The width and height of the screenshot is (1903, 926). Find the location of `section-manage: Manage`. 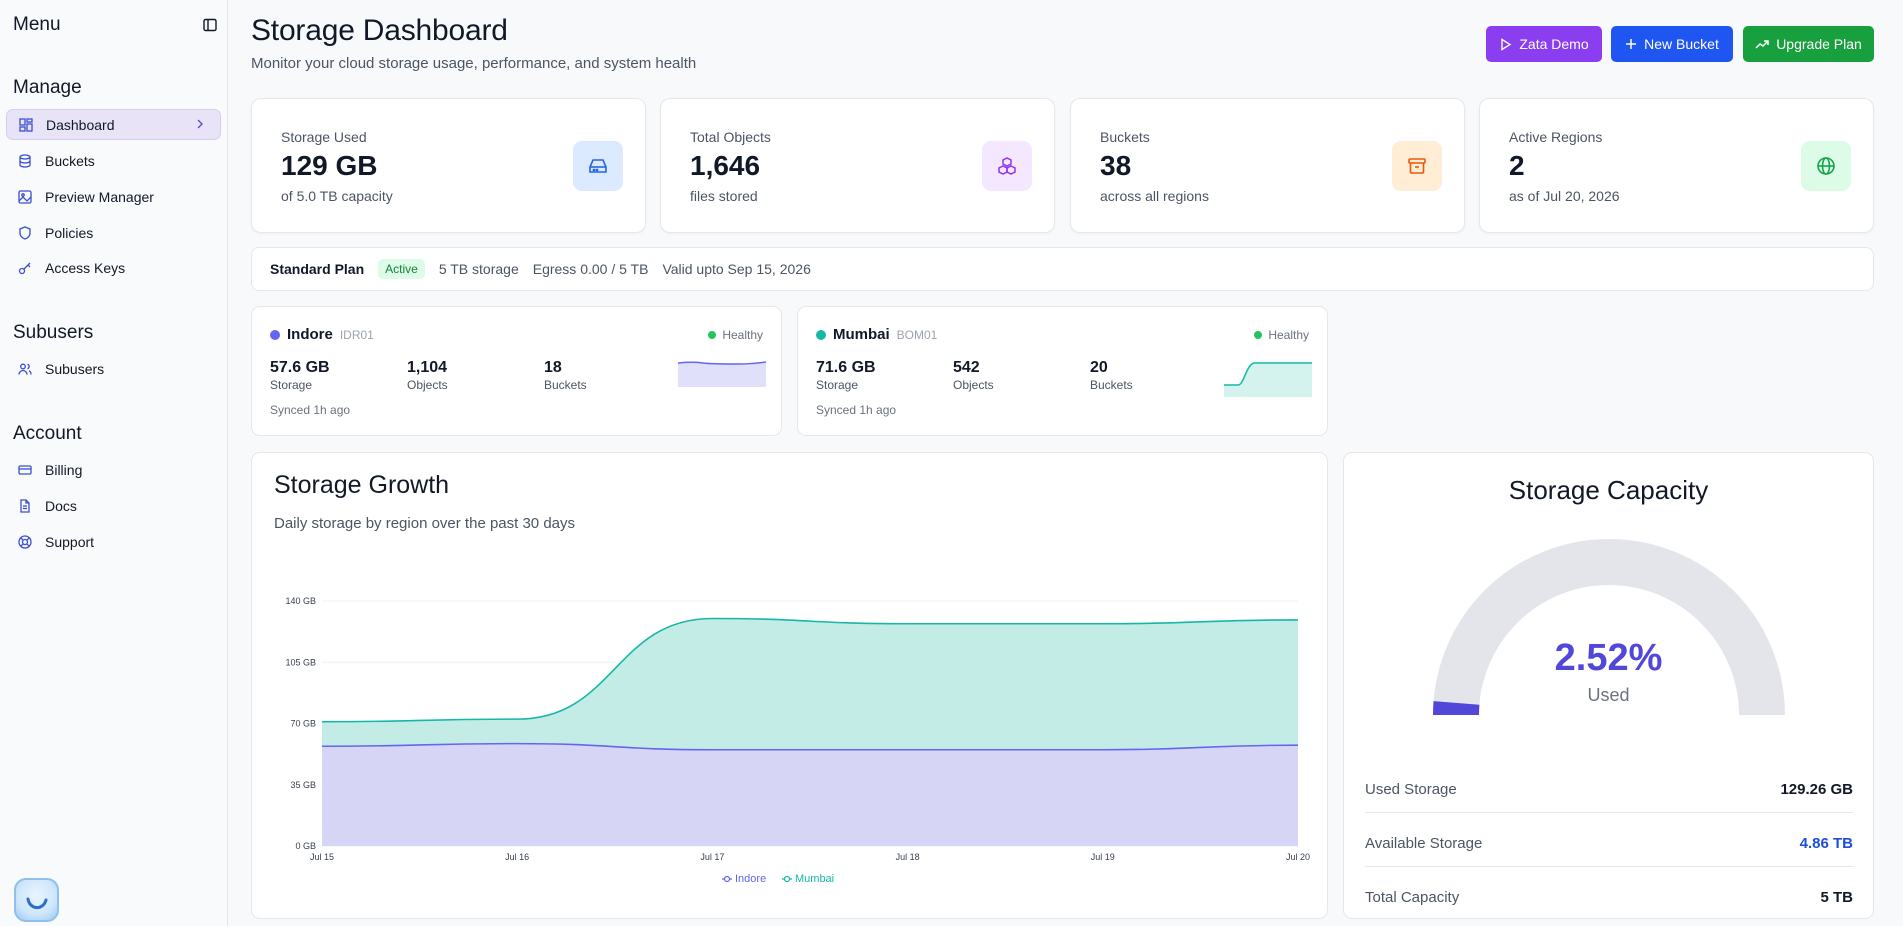

section-manage: Manage is located at coordinates (47, 87).